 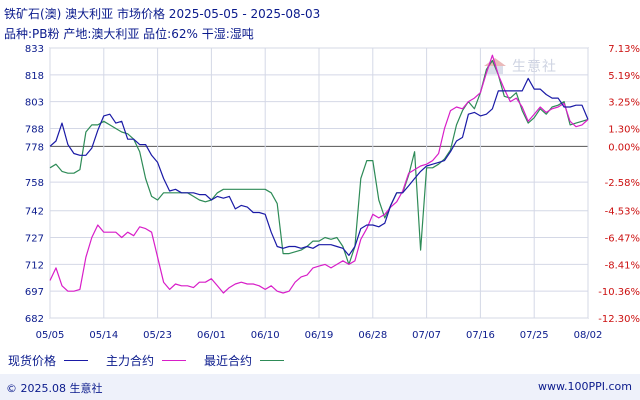 What do you see at coordinates (157, 335) in the screenshot?
I see `x-tick: 05/23` at bounding box center [157, 335].